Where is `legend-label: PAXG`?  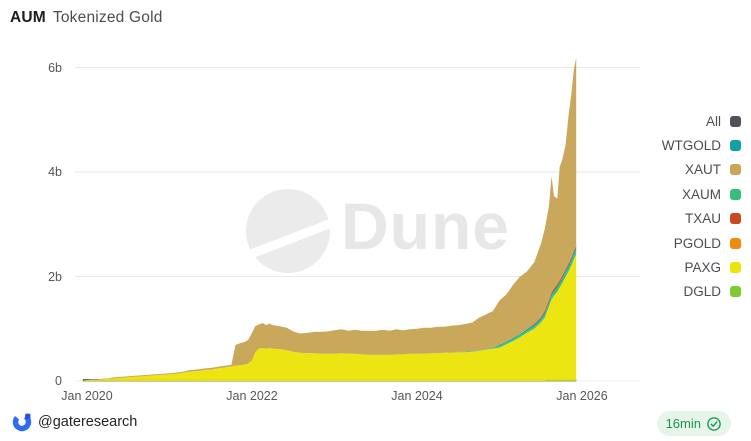 legend-label: PAXG is located at coordinates (702, 268).